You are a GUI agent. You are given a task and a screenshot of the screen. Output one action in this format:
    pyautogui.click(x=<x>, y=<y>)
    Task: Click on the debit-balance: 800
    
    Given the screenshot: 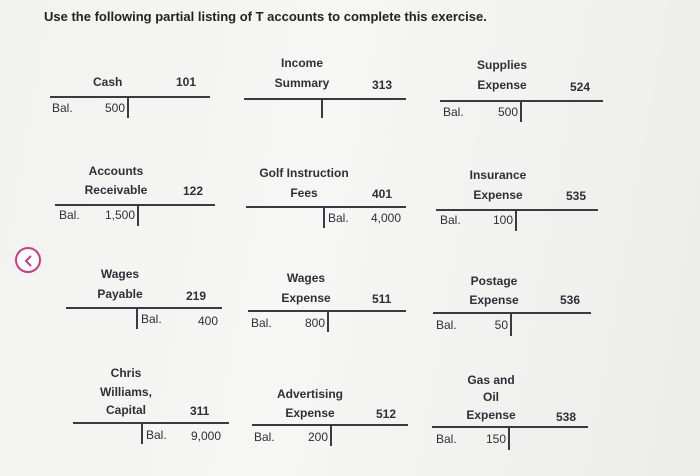 What is the action you would take?
    pyautogui.click(x=314, y=323)
    